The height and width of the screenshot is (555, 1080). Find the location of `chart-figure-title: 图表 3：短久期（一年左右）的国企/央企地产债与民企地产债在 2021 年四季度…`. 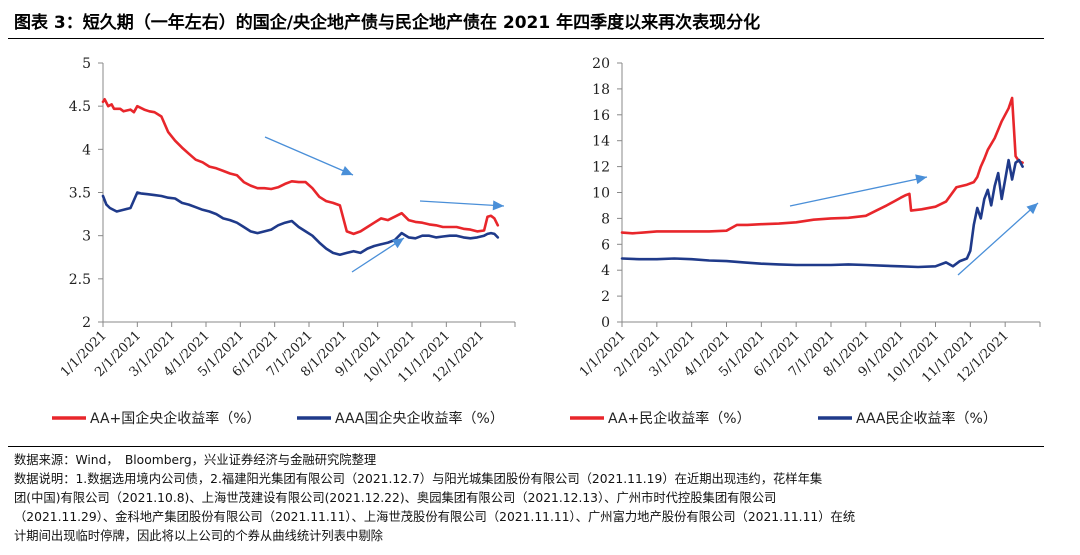

chart-figure-title: 图表 3：短久期（一年左右）的国企/央企地产债与民企地产债在 2021 年四季度… is located at coordinates (387, 23).